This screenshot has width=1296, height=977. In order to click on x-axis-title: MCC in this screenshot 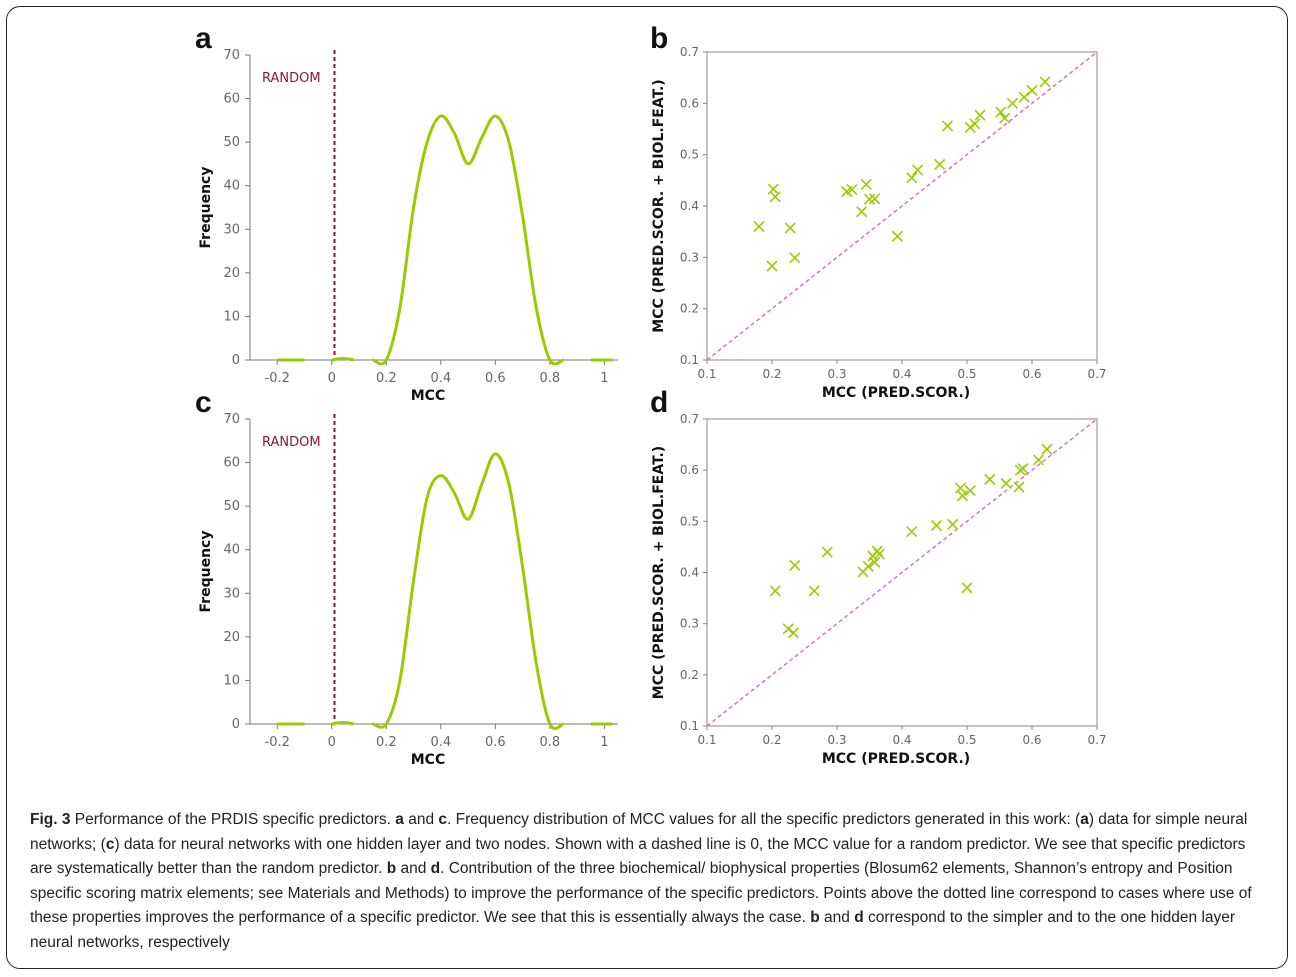, I will do `click(428, 760)`.